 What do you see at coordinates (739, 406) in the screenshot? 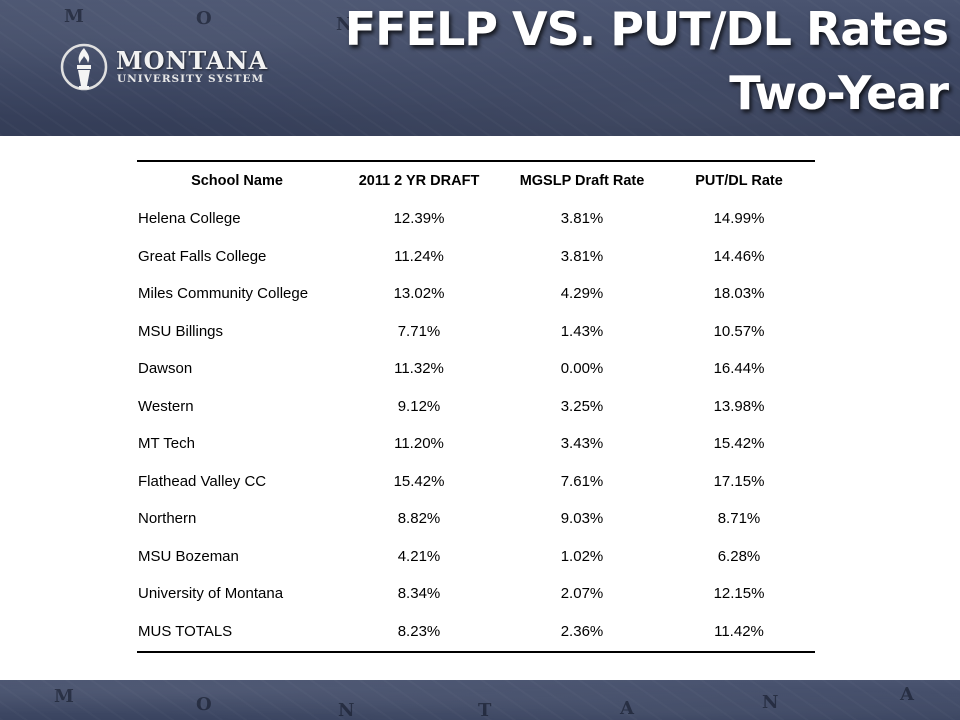
I see `putdl-rate-cell: 13.98%` at bounding box center [739, 406].